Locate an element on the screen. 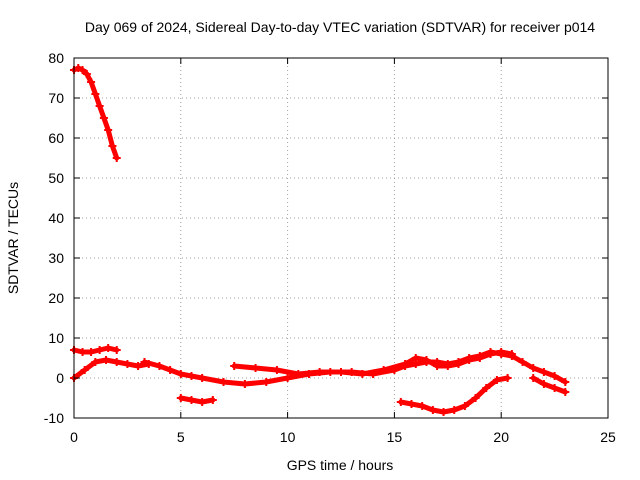 This screenshot has width=640, height=480. y-tick-label: 10 is located at coordinates (56, 338).